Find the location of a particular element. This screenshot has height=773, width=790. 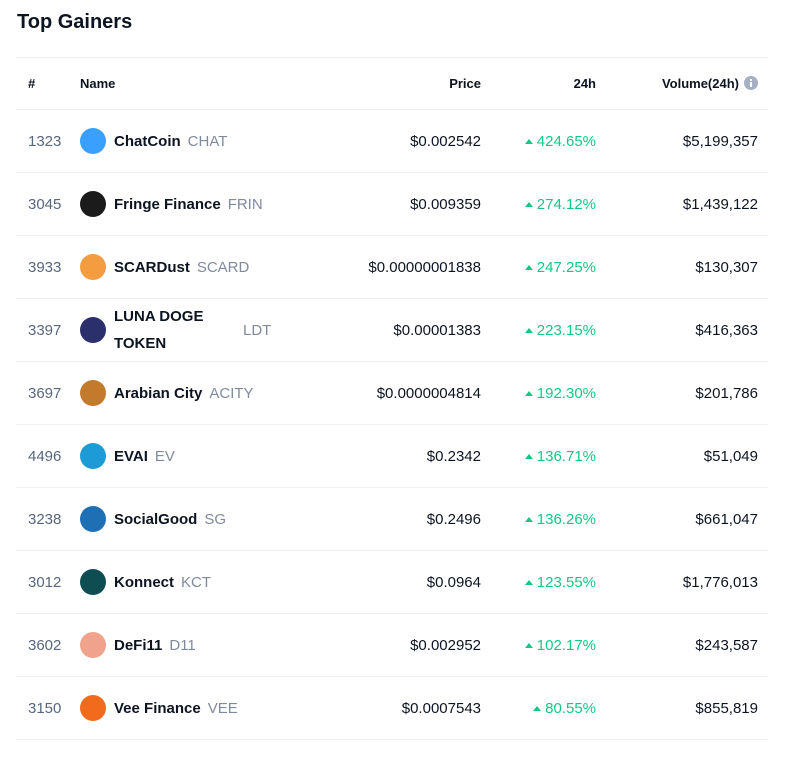

coin-name: SocialGood is located at coordinates (156, 519).